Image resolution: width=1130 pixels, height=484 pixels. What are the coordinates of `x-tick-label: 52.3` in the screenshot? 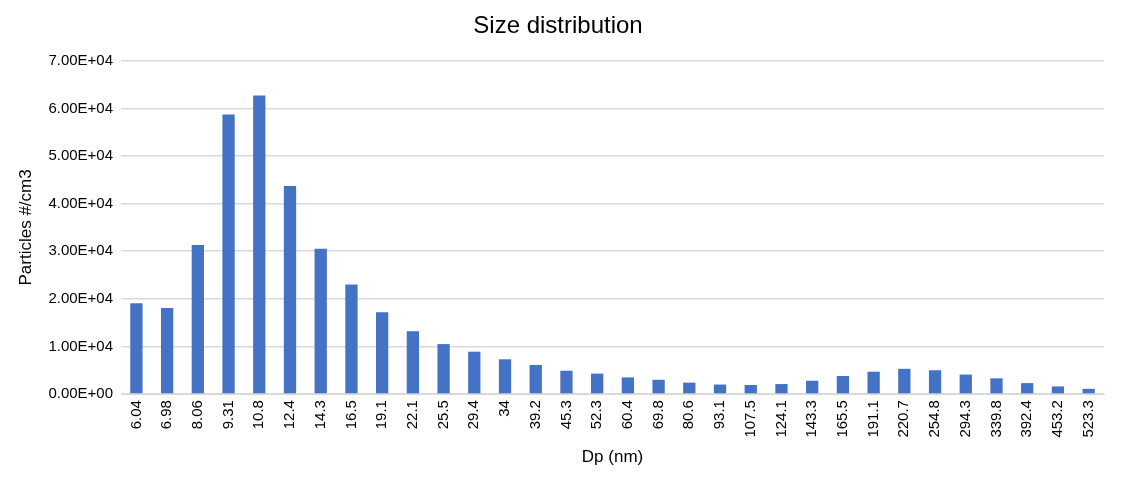 It's located at (596, 415).